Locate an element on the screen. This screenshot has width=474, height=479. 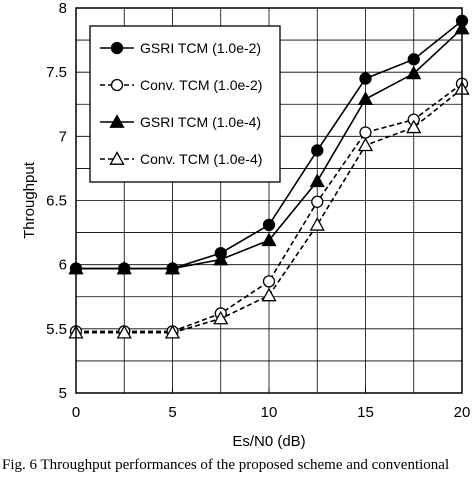
y-tick-label: 8 is located at coordinates (63, 8).